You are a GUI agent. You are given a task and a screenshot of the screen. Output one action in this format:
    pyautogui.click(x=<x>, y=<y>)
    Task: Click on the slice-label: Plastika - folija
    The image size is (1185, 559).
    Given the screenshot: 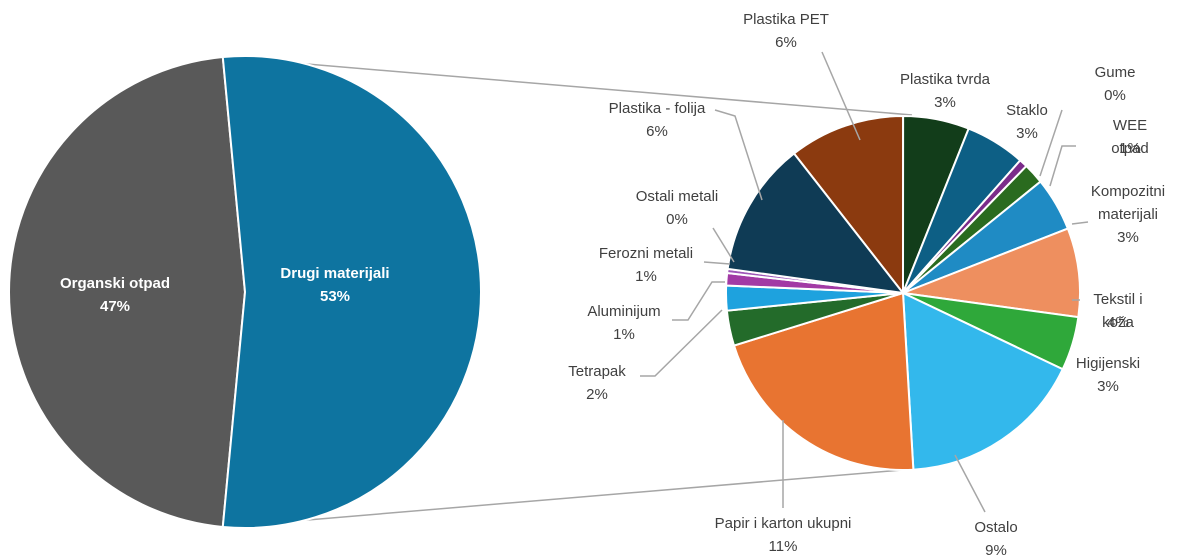 What is the action you would take?
    pyautogui.click(x=657, y=108)
    